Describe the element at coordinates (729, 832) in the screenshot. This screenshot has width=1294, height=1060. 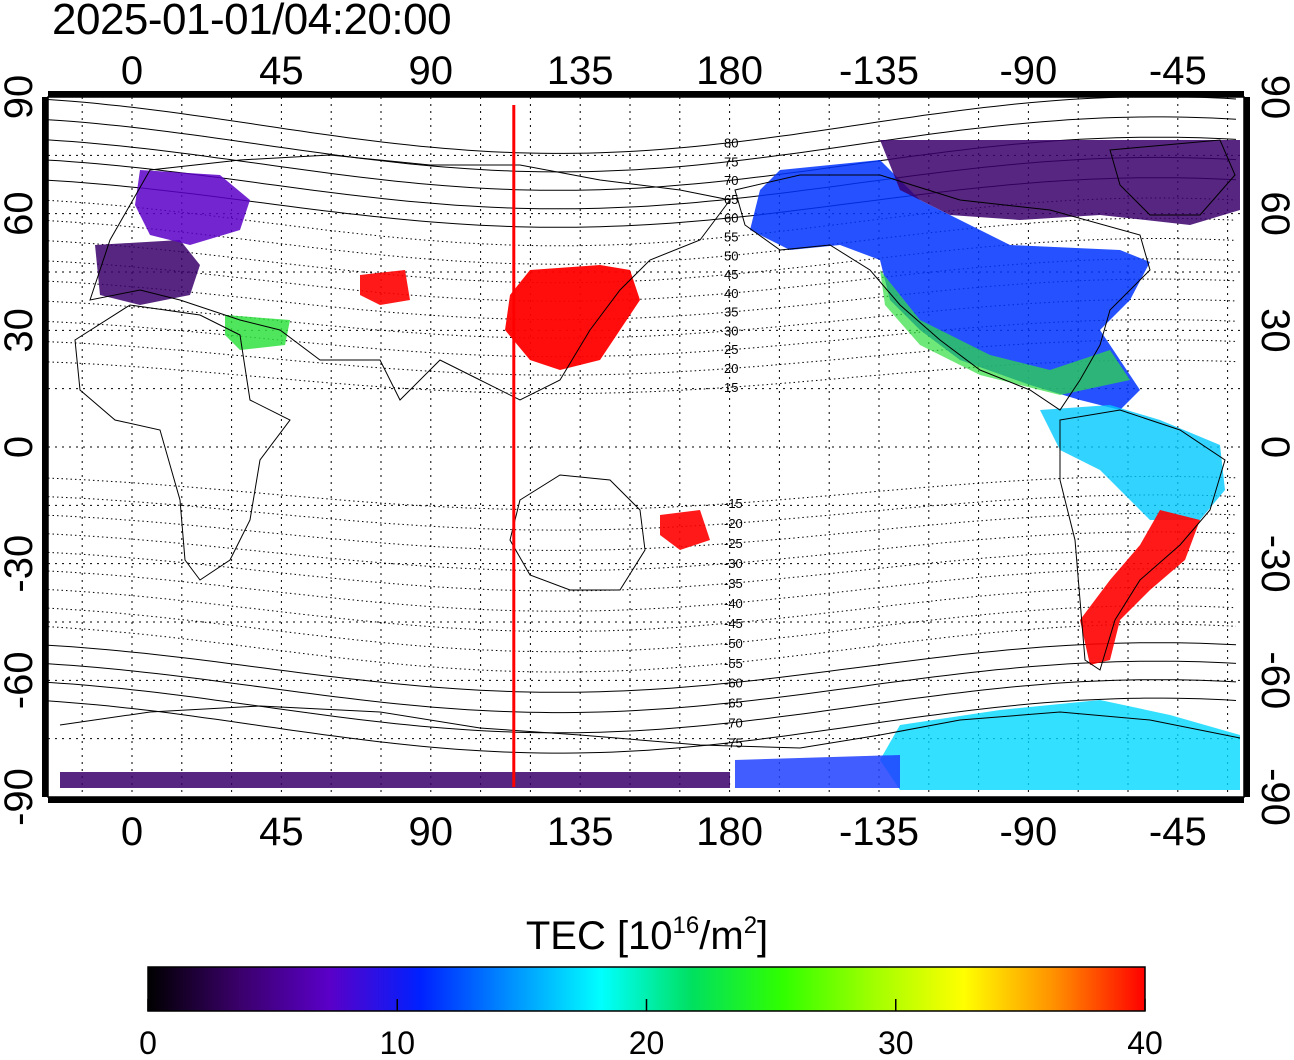
I see `lon-tick-label-bottom: 180` at that location.